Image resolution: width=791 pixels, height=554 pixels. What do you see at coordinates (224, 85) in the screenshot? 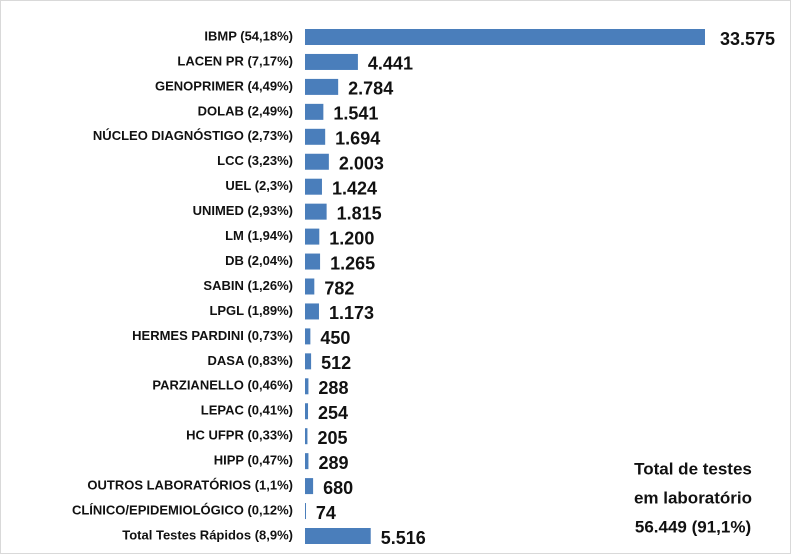
I see `category-label: GENOPRIMER (4,49%)` at bounding box center [224, 85].